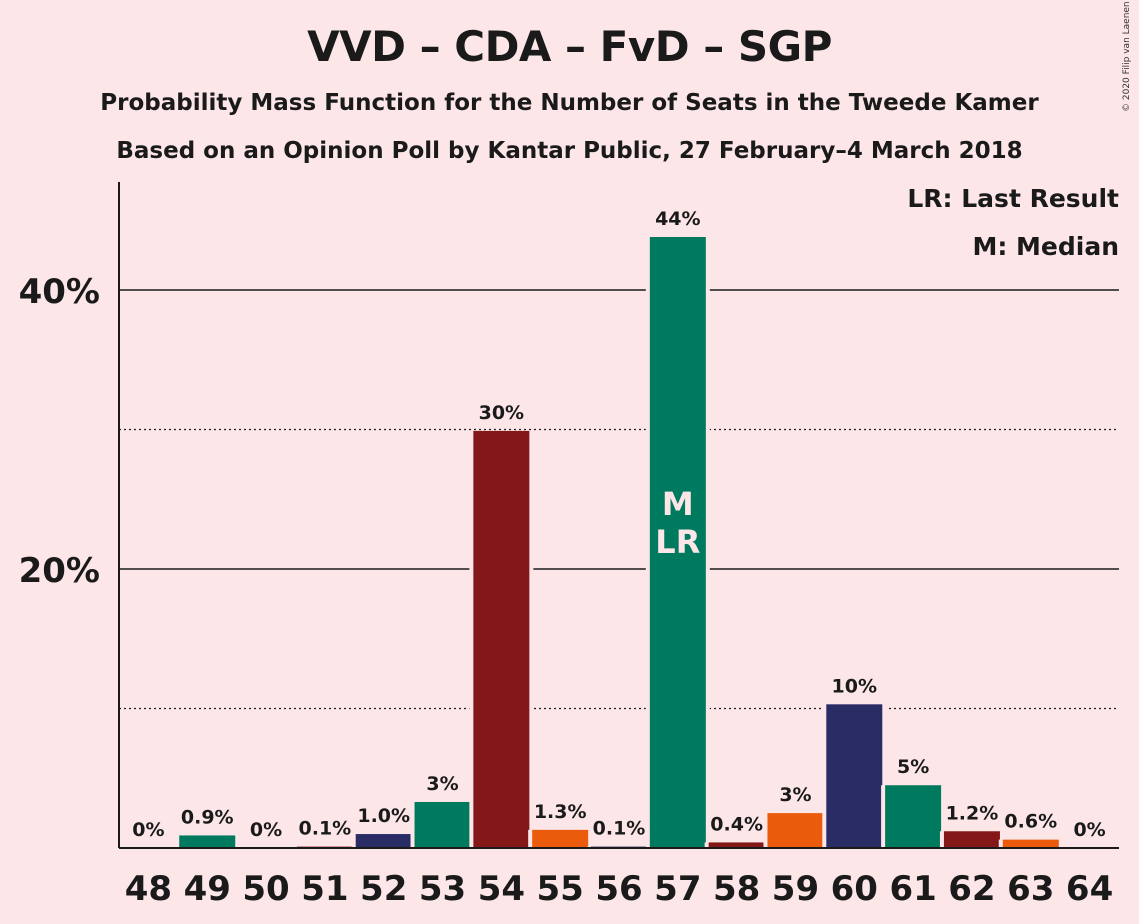 Image resolution: width=1139 pixels, height=924 pixels. I want to click on x-tick-label: 62, so click(971, 889).